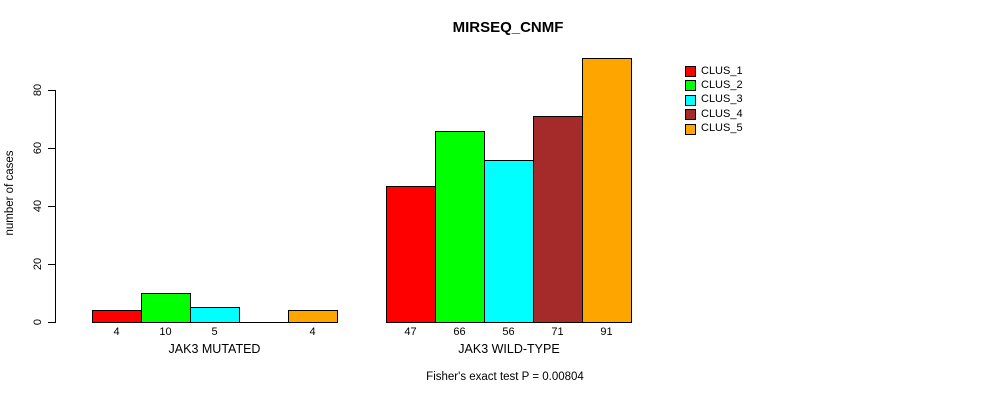  I want to click on group-label-jak3-wild-type: JAK3 WILD-TYPE, so click(509, 349).